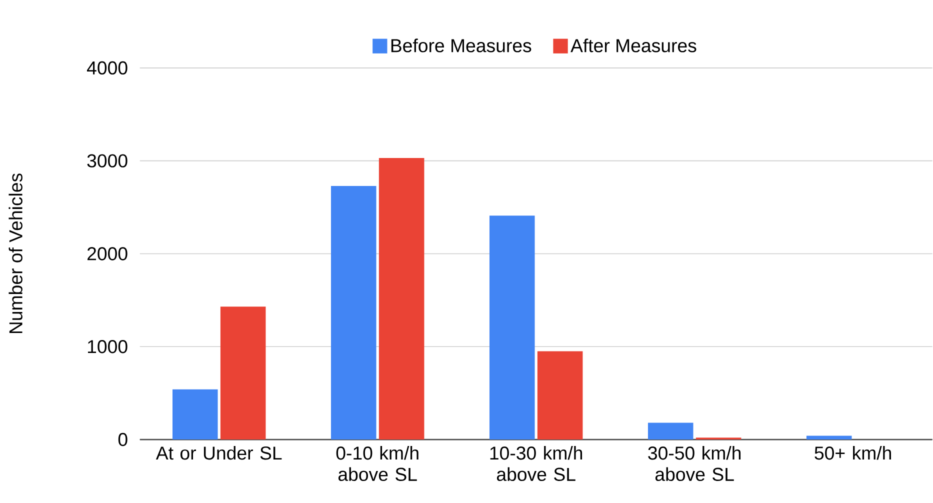  Describe the element at coordinates (633, 45) in the screenshot. I see `legend-label: After Measures` at that location.